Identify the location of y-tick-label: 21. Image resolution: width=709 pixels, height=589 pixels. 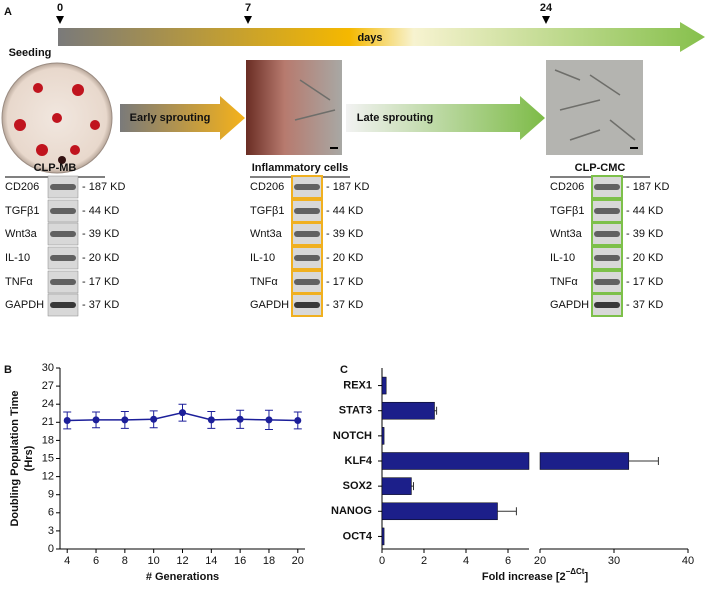
(48, 422).